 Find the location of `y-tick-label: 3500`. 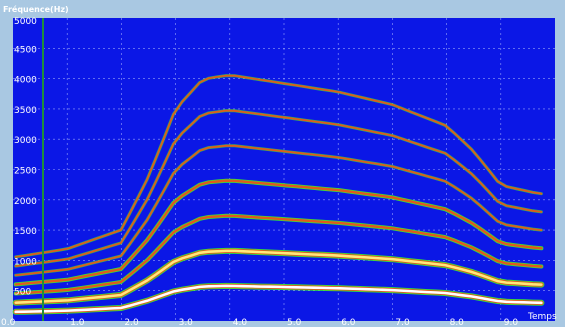

y-tick-label: 3500 is located at coordinates (25, 111).